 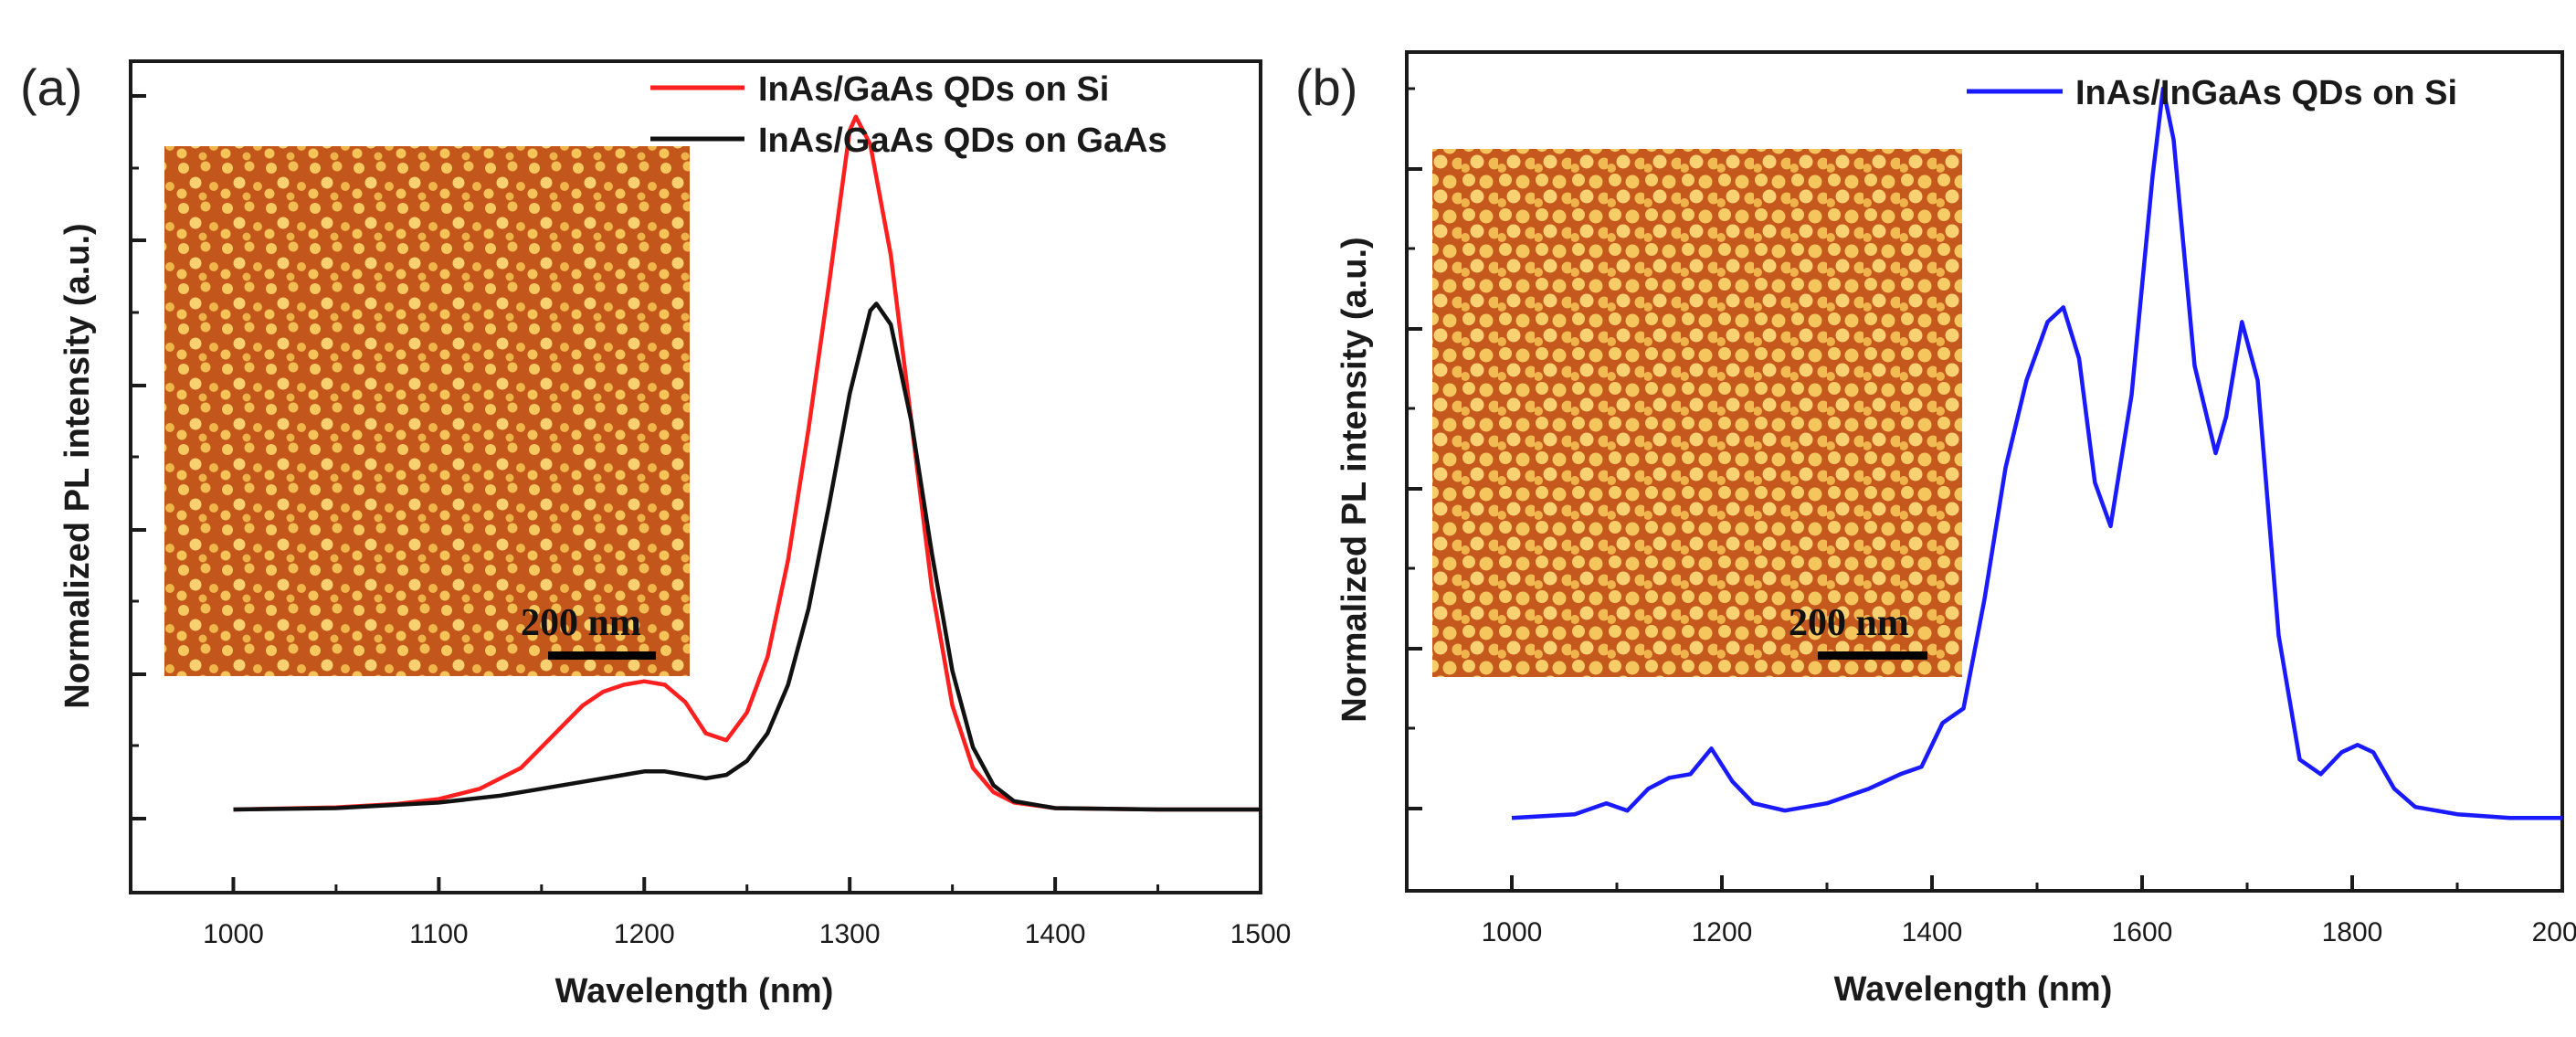 What do you see at coordinates (2142, 932) in the screenshot?
I see `panel-b-x-tick-label: 1600` at bounding box center [2142, 932].